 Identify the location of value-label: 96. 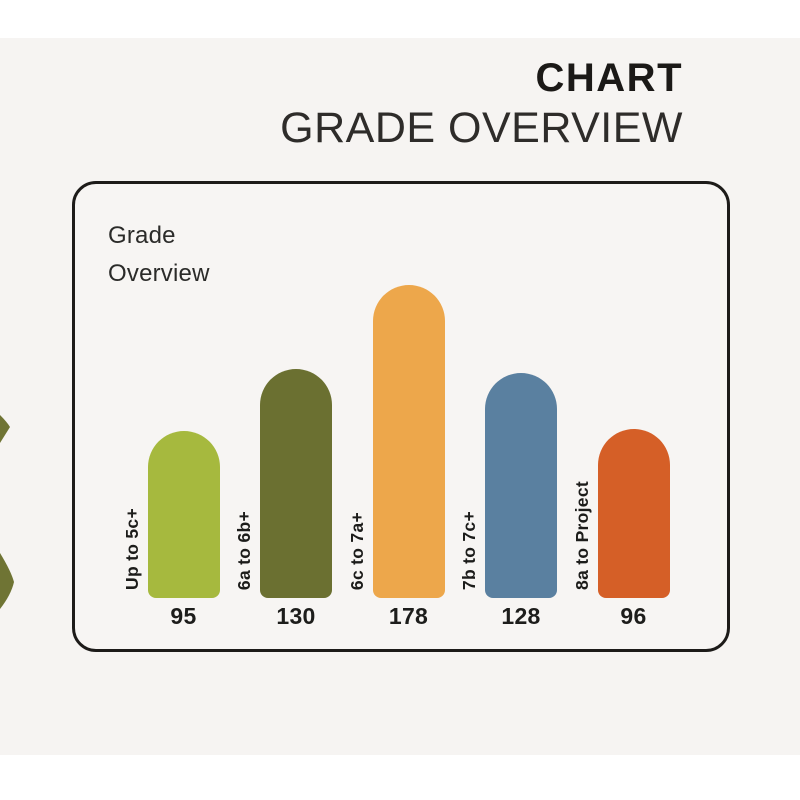
(633, 616).